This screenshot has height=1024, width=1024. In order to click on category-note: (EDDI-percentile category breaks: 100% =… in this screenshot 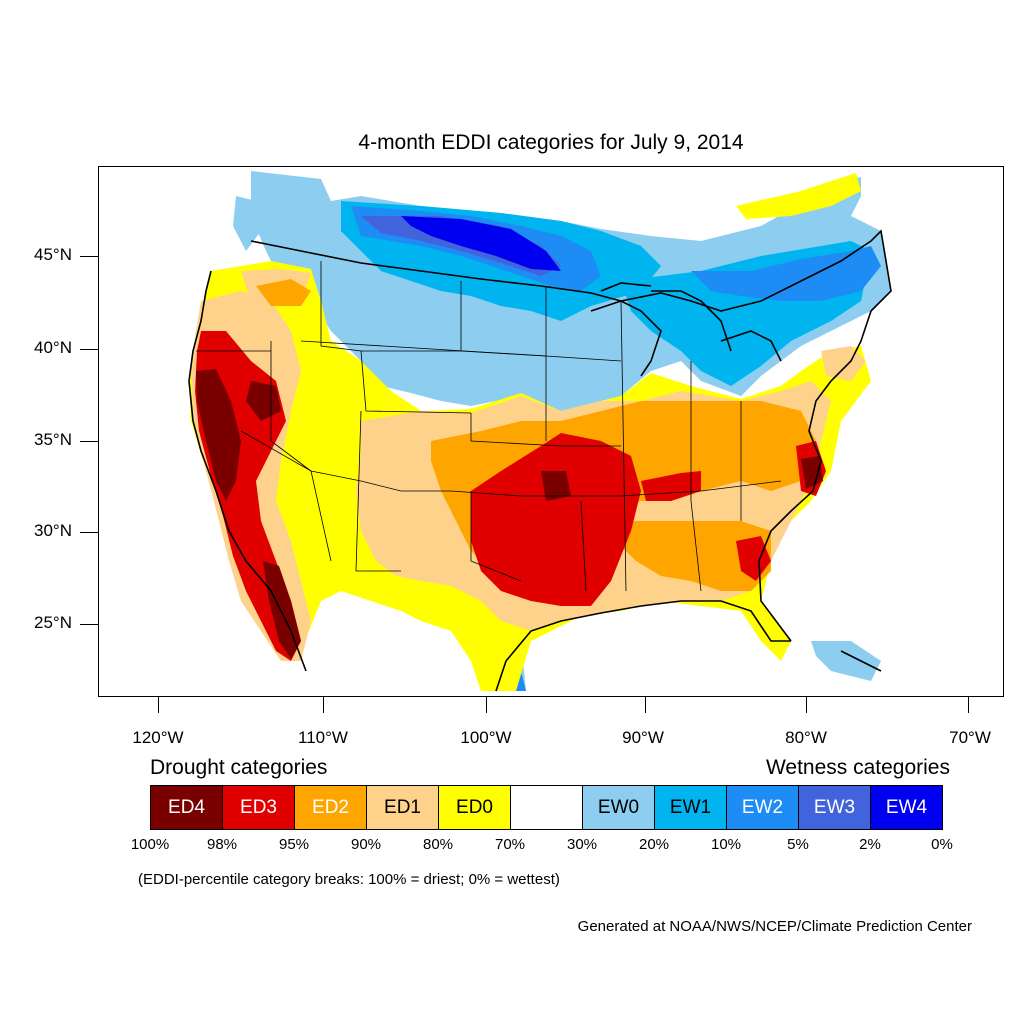, I will do `click(349, 879)`.